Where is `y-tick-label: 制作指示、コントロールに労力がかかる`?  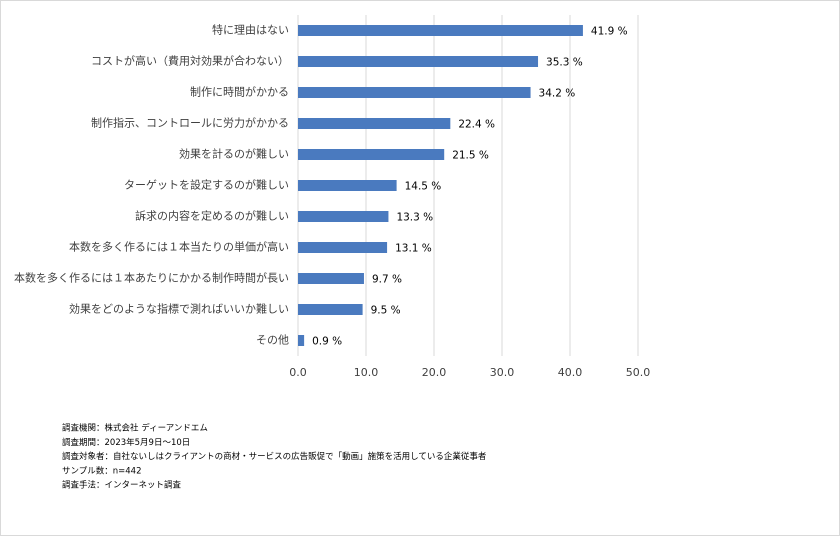 y-tick-label: 制作指示、コントロールに労力がかかる is located at coordinates (190, 123).